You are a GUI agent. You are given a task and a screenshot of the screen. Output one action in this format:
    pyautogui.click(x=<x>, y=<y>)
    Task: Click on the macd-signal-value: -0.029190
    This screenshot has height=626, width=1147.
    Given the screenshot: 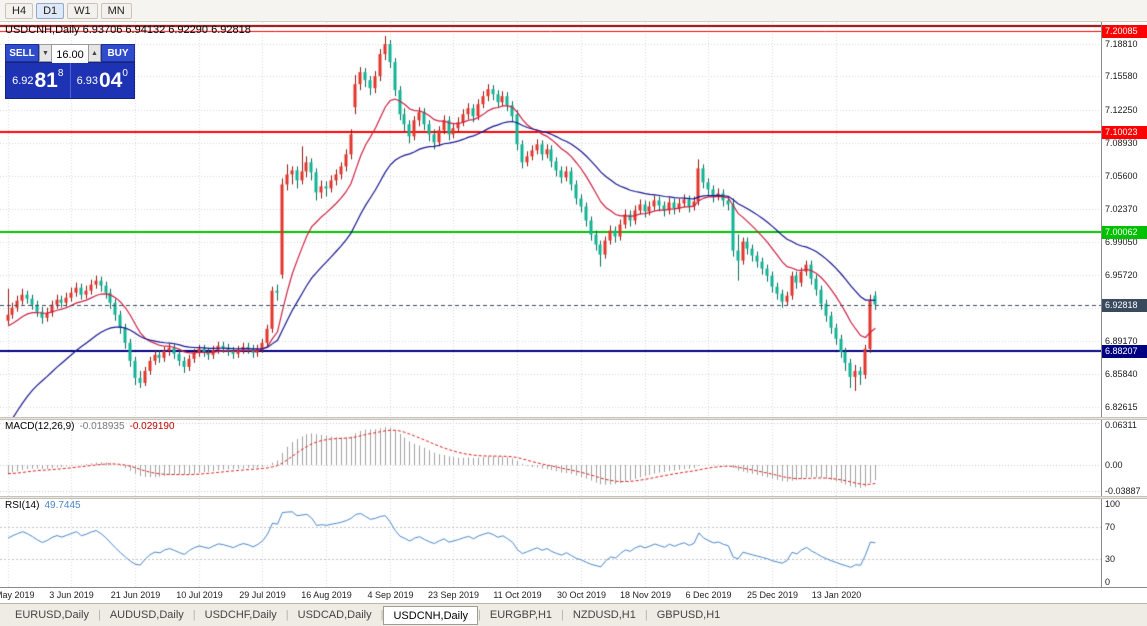 What is the action you would take?
    pyautogui.click(x=152, y=426)
    